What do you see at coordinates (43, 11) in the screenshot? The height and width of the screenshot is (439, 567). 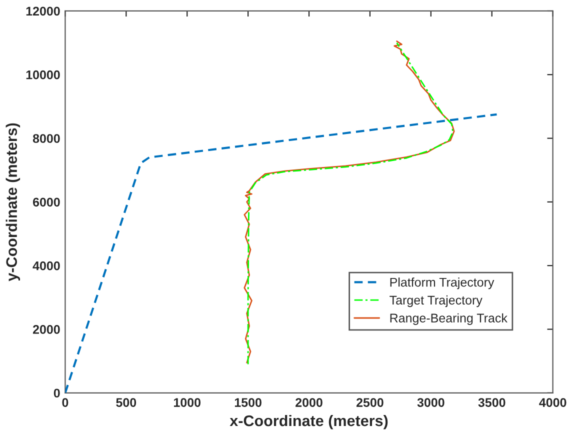 I see `y-tick-label: 12000` at bounding box center [43, 11].